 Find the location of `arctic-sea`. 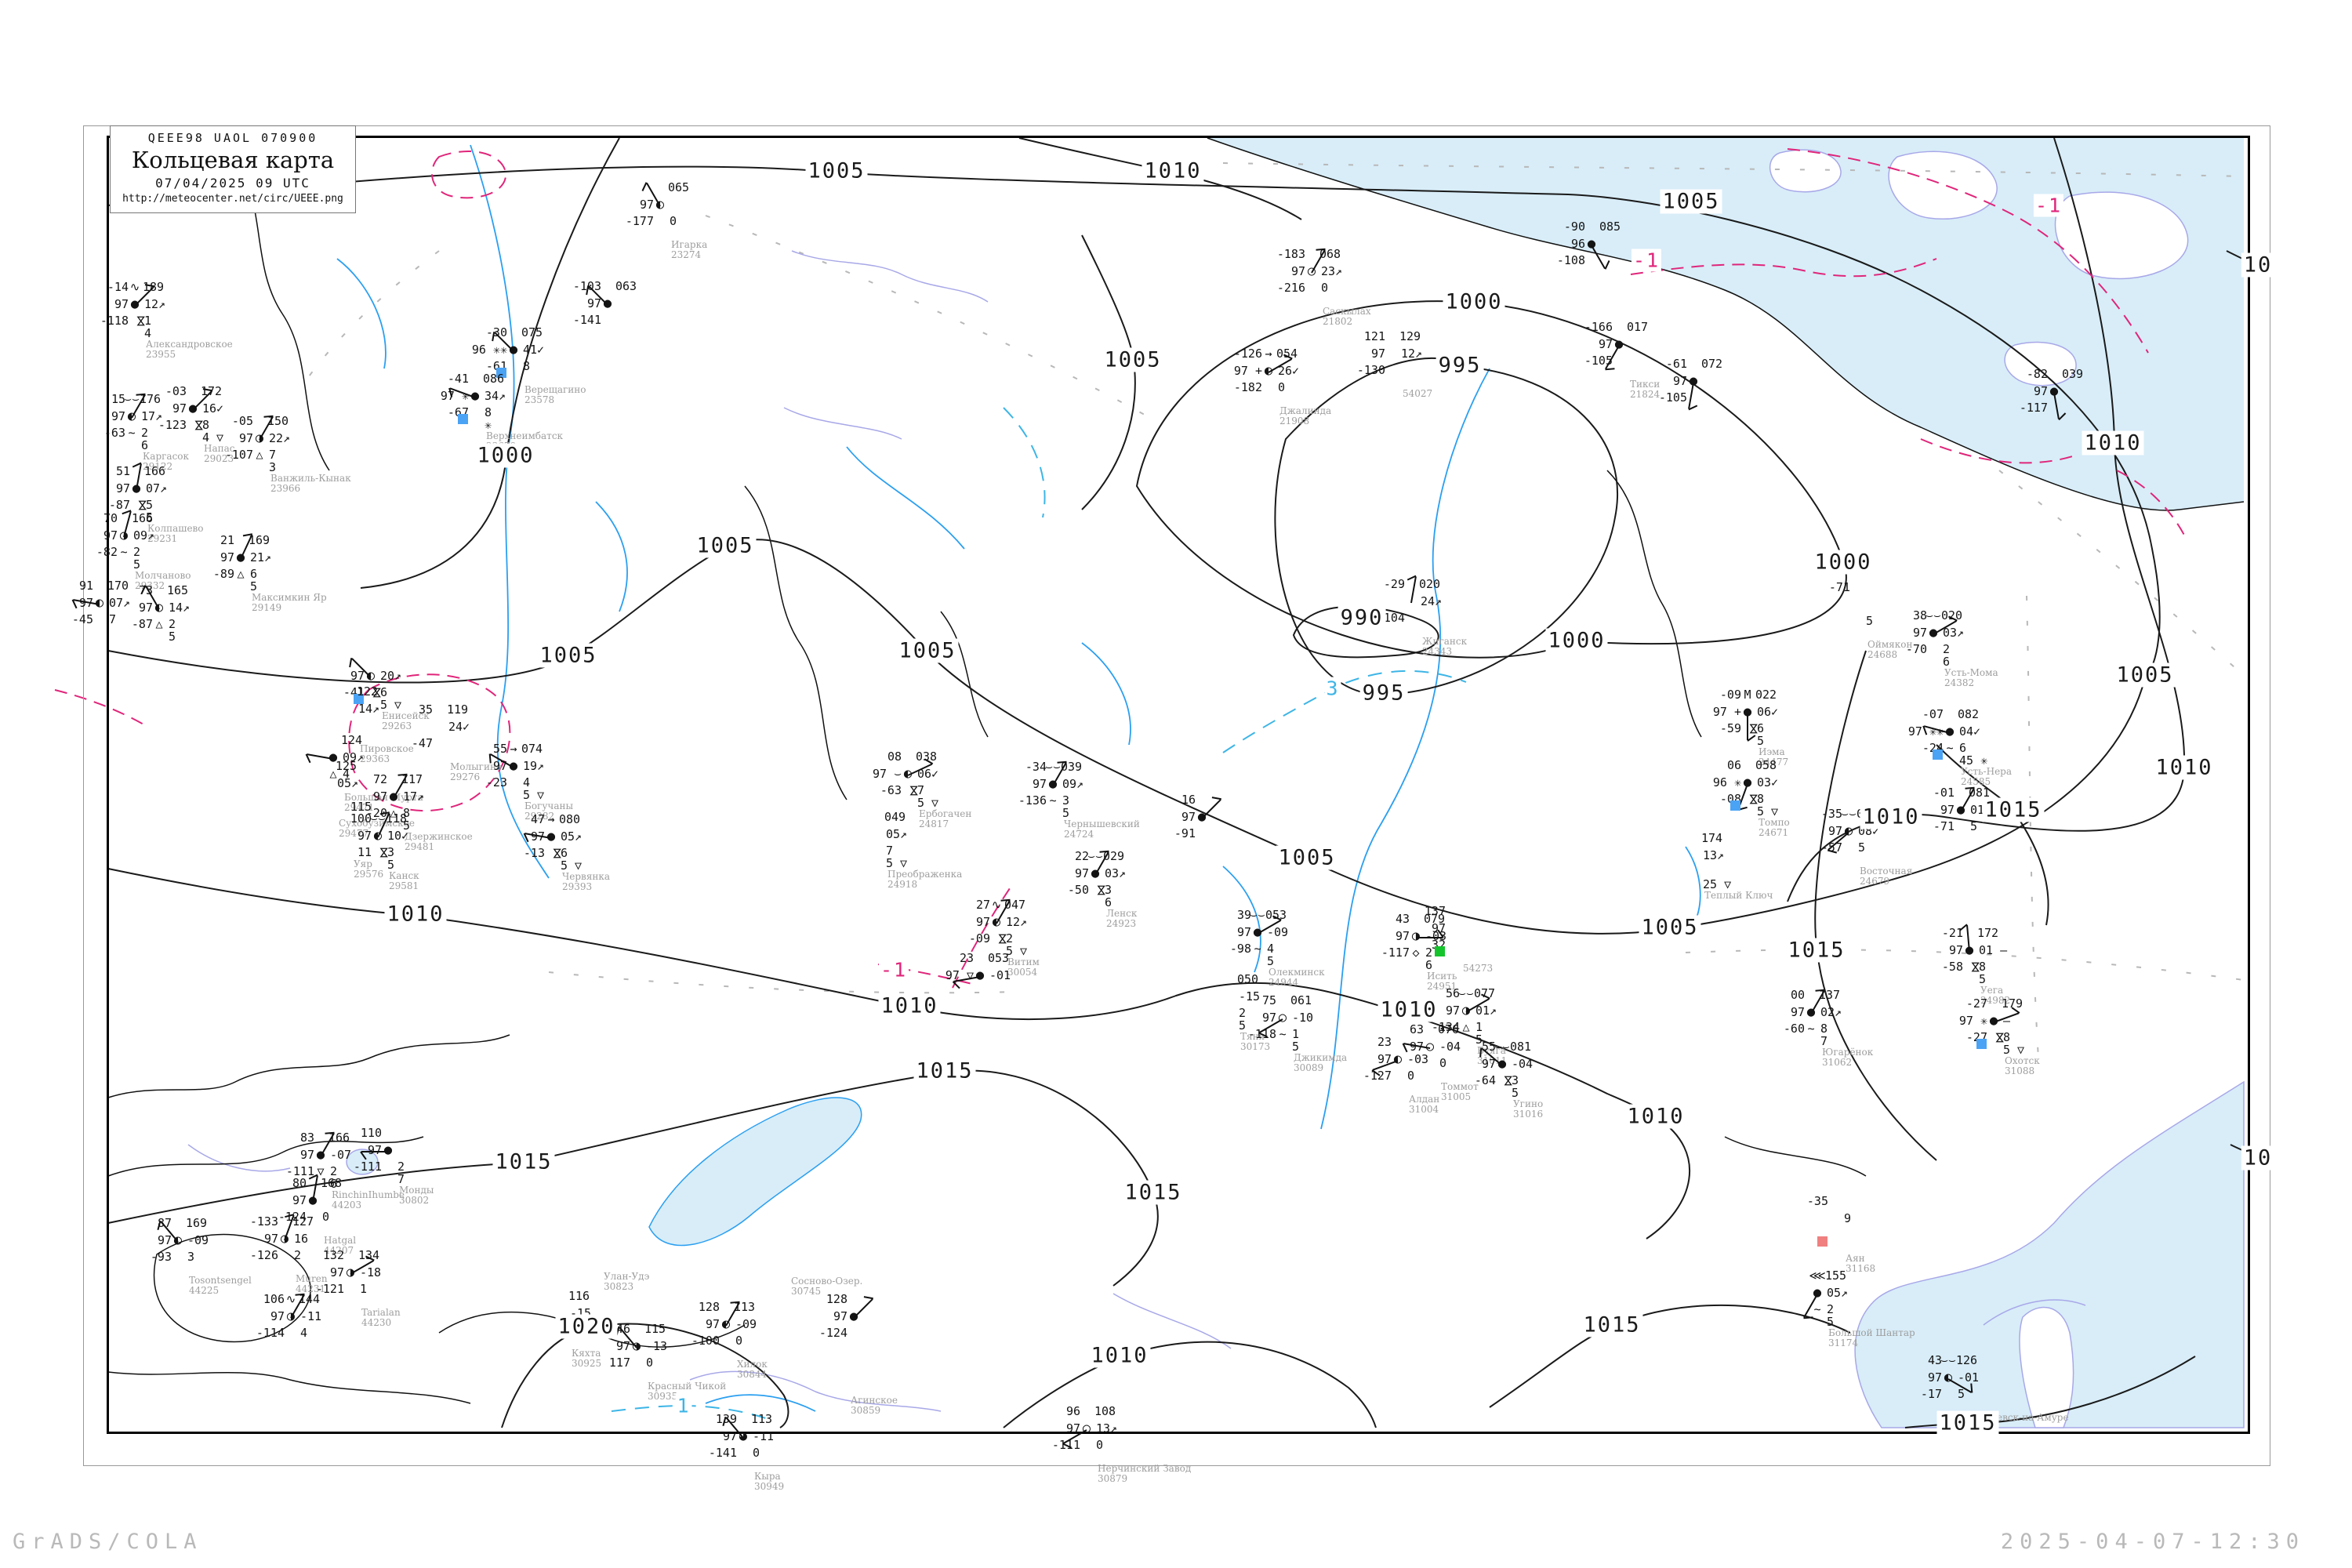

arctic-sea is located at coordinates (1726, 324).